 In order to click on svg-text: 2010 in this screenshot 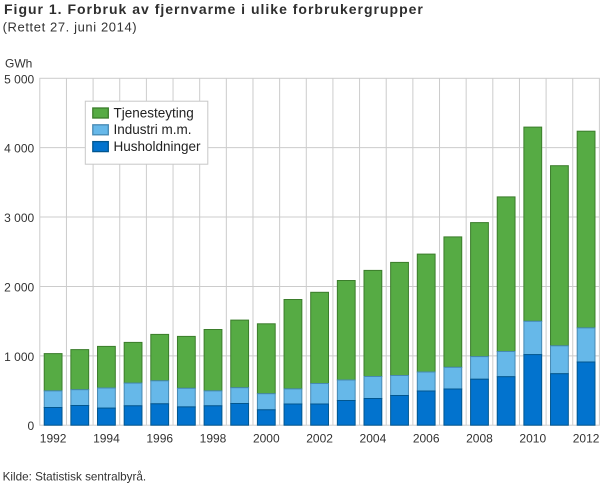, I will do `click(532, 439)`.